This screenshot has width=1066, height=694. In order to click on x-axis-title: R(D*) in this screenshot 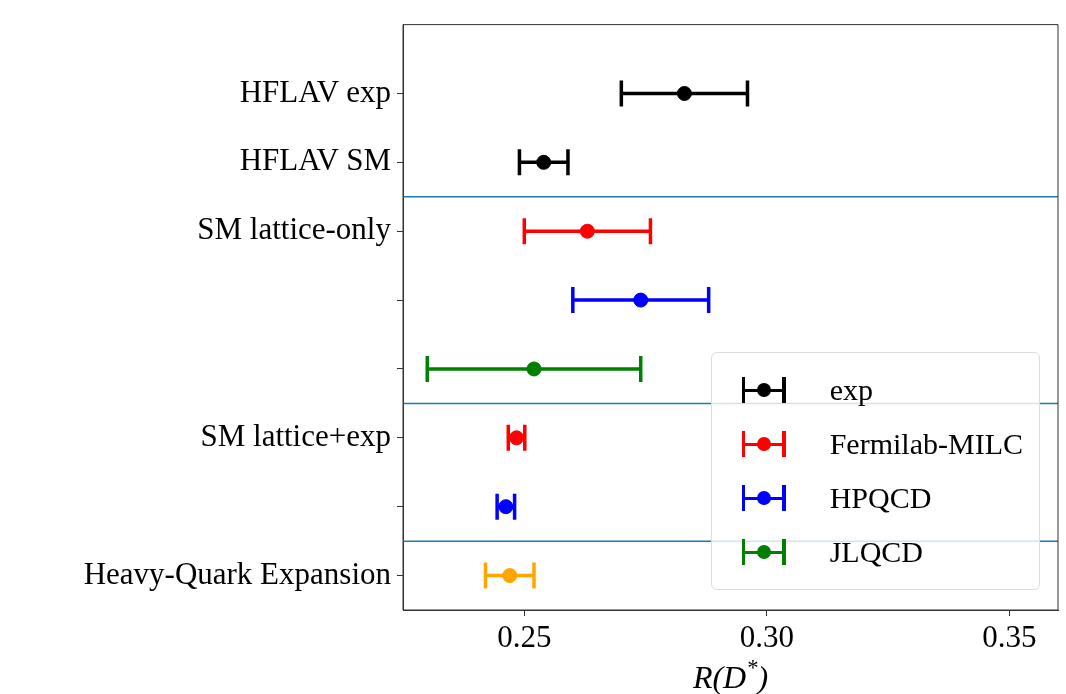, I will do `click(730, 674)`.